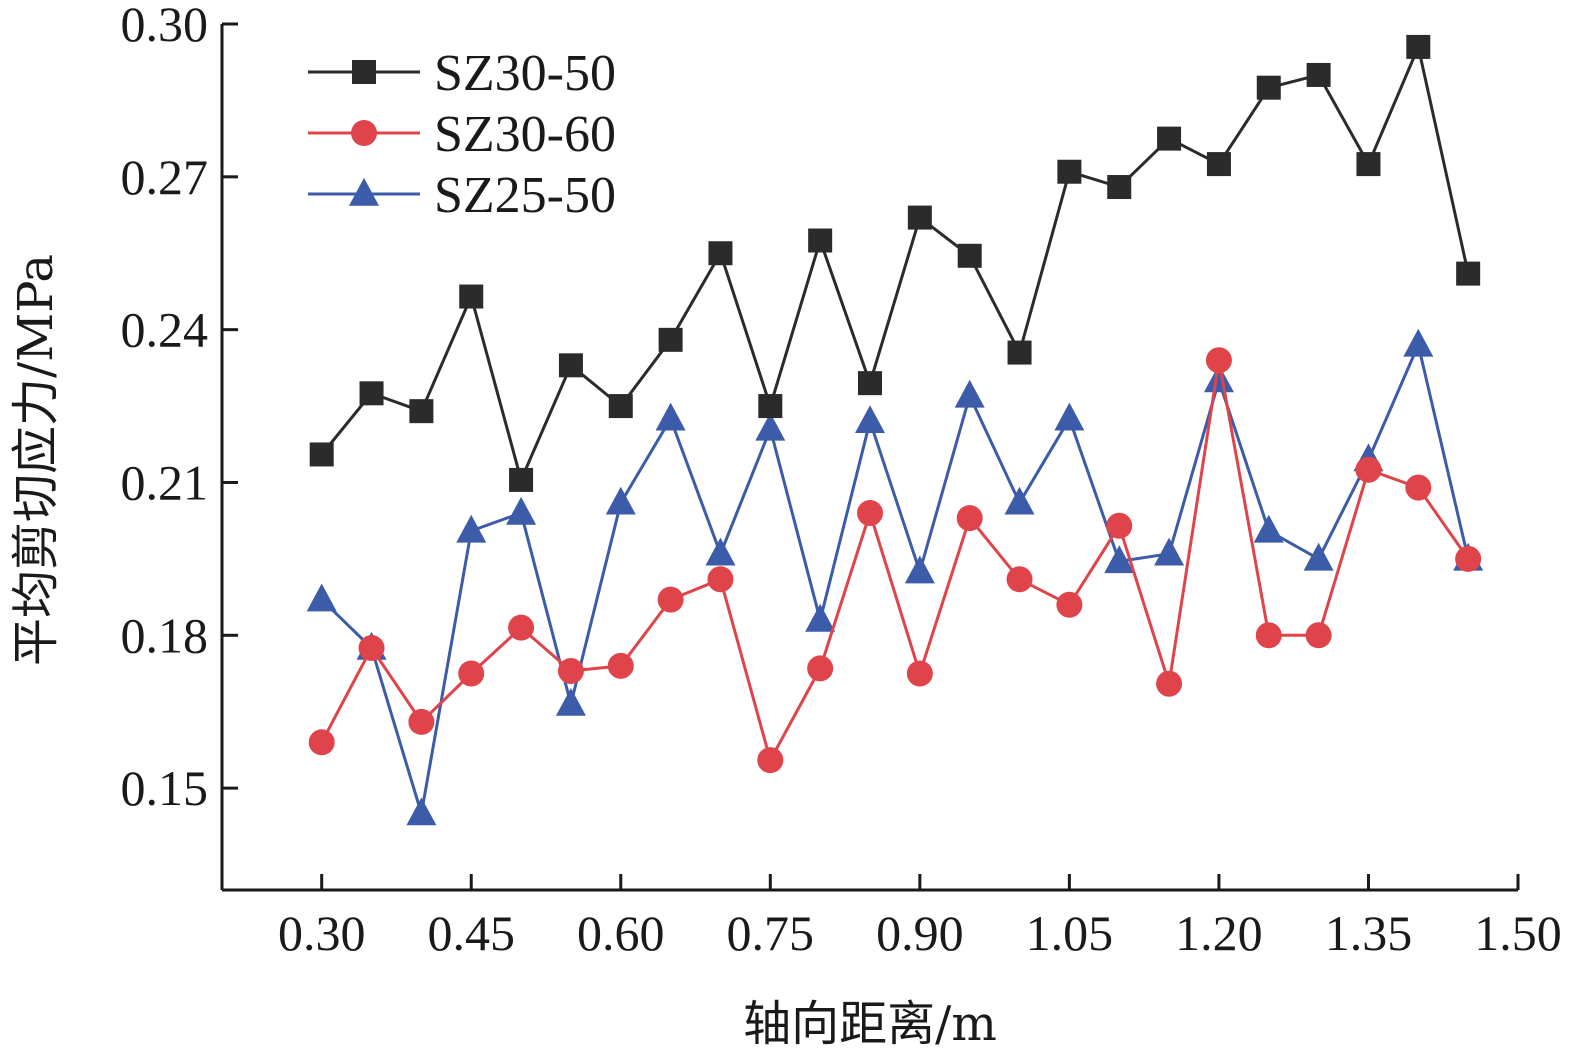 This screenshot has height=1048, width=1574. What do you see at coordinates (165, 26) in the screenshot?
I see `y-tick-label: 0.30` at bounding box center [165, 26].